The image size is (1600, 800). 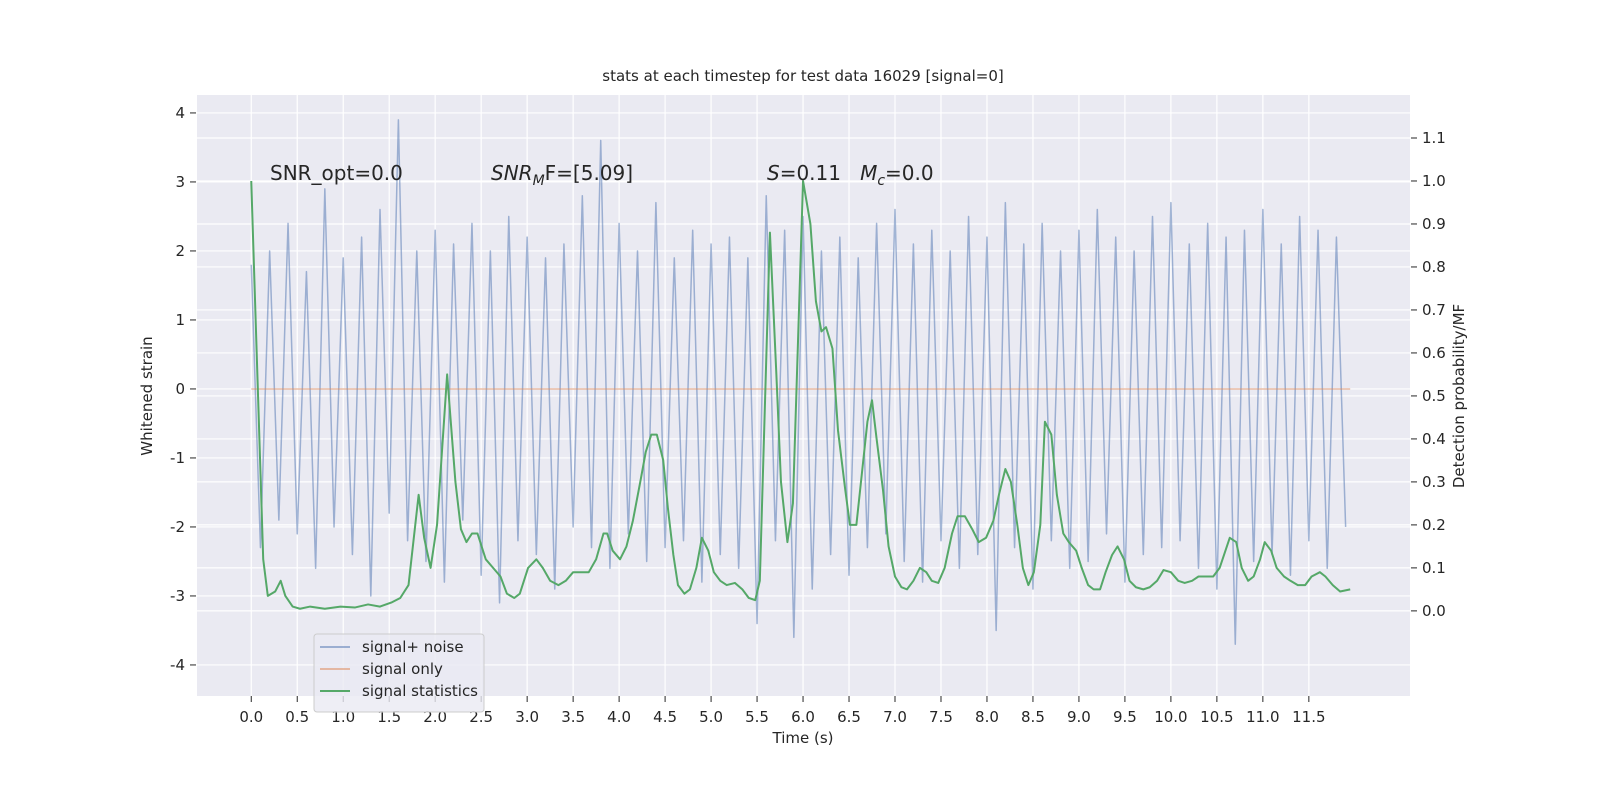 What do you see at coordinates (1434, 353) in the screenshot?
I see `y2-tick-label: 0.6` at bounding box center [1434, 353].